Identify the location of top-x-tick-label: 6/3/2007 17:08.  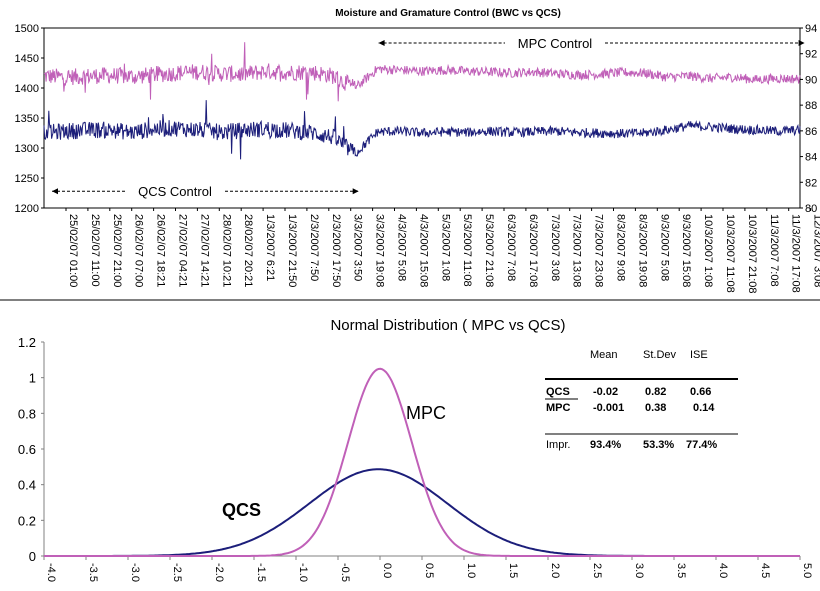
(533, 250).